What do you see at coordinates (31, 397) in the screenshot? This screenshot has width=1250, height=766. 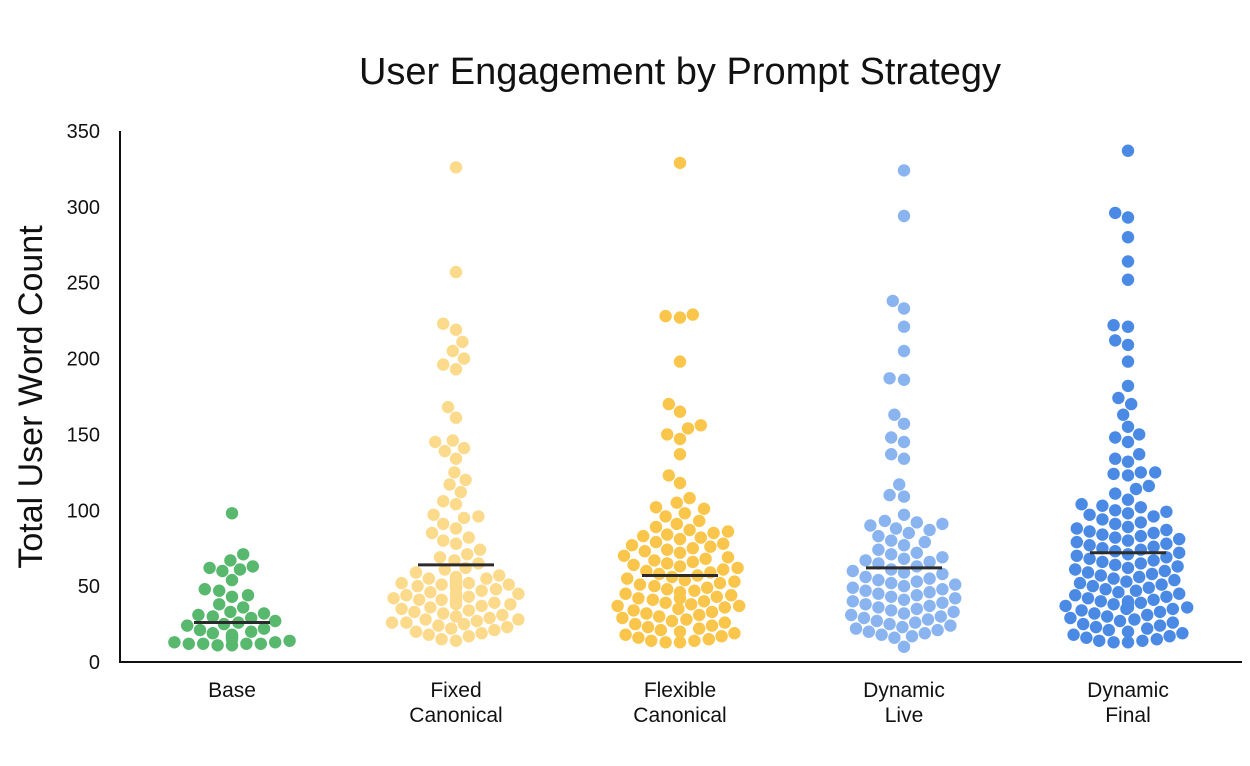 I see `y-axis-label: Total User Word Count` at bounding box center [31, 397].